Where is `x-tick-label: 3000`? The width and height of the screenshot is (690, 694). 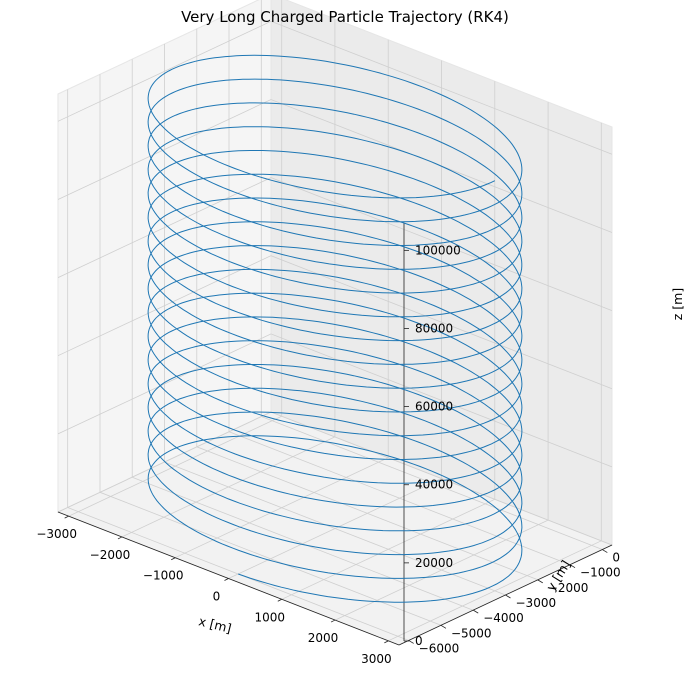 x-tick-label: 3000 is located at coordinates (376, 659).